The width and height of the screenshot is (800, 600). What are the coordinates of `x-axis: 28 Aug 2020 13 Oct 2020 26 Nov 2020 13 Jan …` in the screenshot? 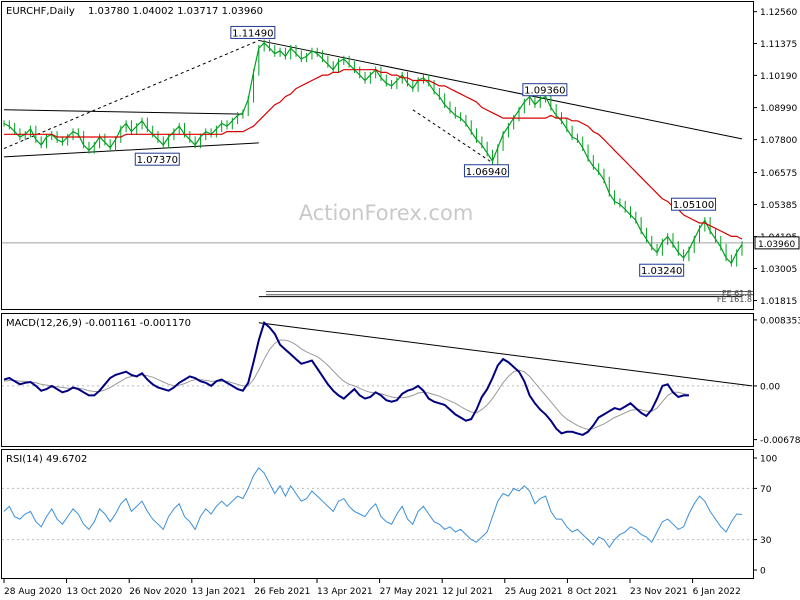 It's located at (372, 587).